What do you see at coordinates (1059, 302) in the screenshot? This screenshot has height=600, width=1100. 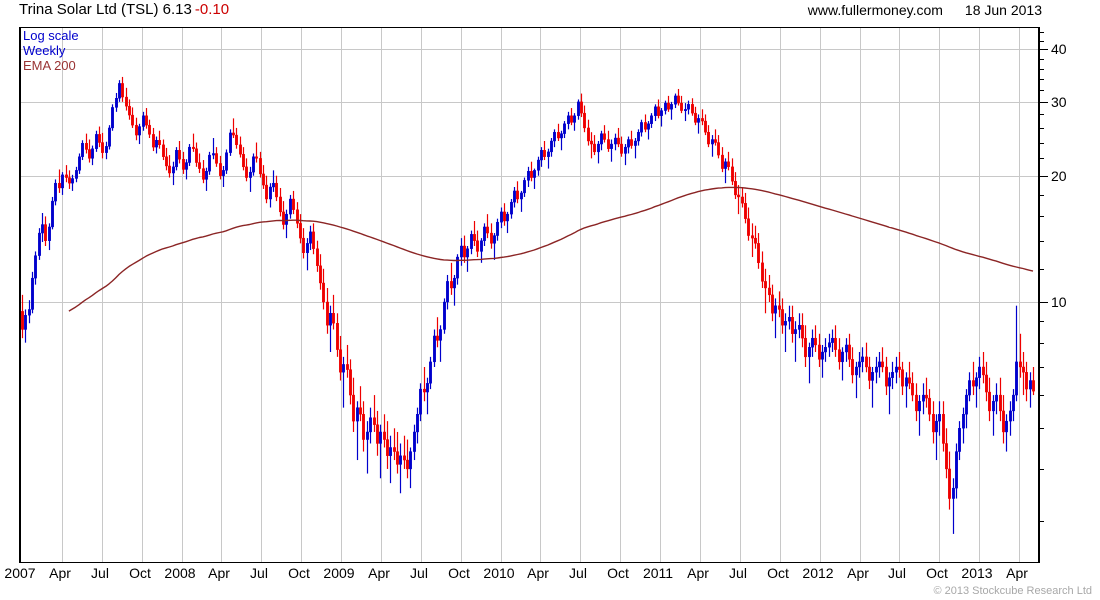 I see `y-axis-label-10: 10` at bounding box center [1059, 302].